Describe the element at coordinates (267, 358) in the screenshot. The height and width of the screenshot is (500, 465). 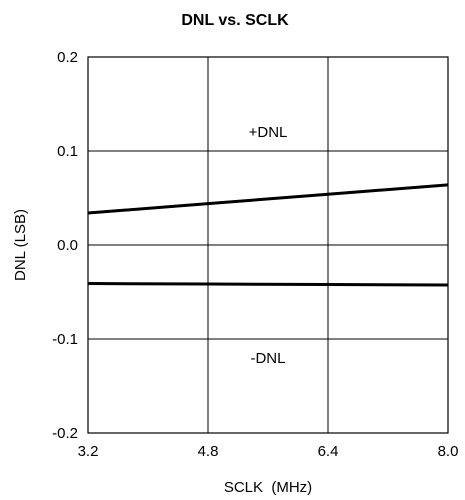
I see `annotation-1: -DNL` at that location.